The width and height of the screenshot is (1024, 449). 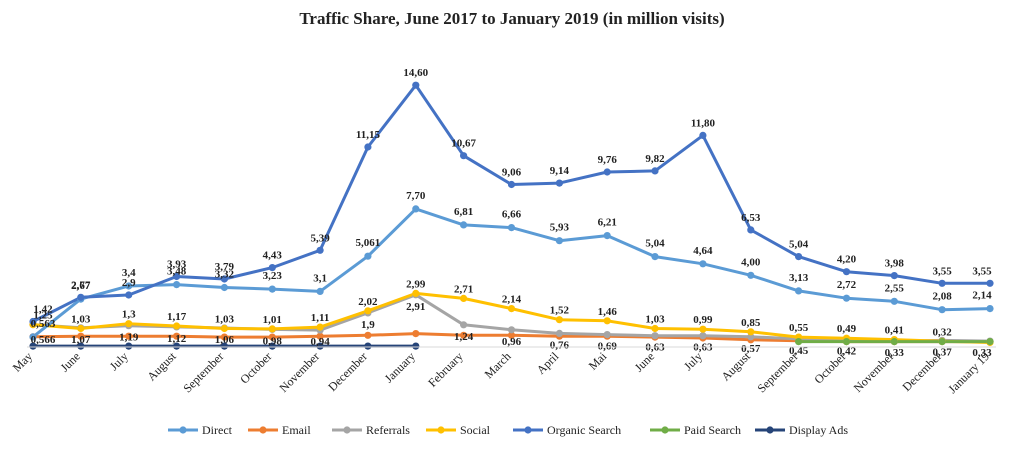 What do you see at coordinates (982, 296) in the screenshot?
I see `data-label-direct-20: 2,14` at bounding box center [982, 296].